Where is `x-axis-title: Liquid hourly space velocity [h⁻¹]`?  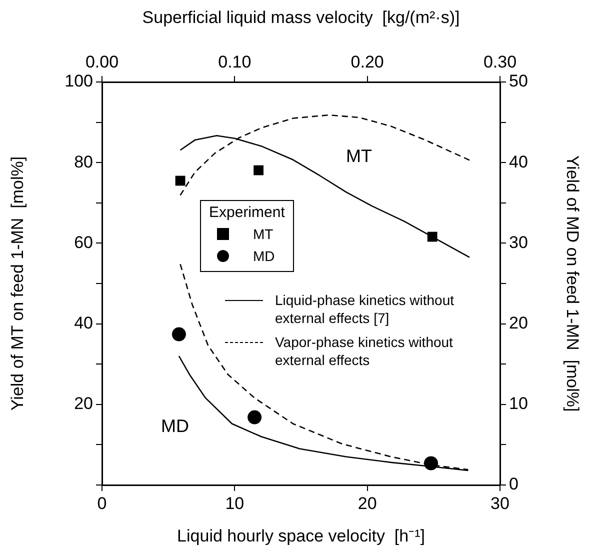 x-axis-title: Liquid hourly space velocity [h⁻¹] is located at coordinates (301, 536).